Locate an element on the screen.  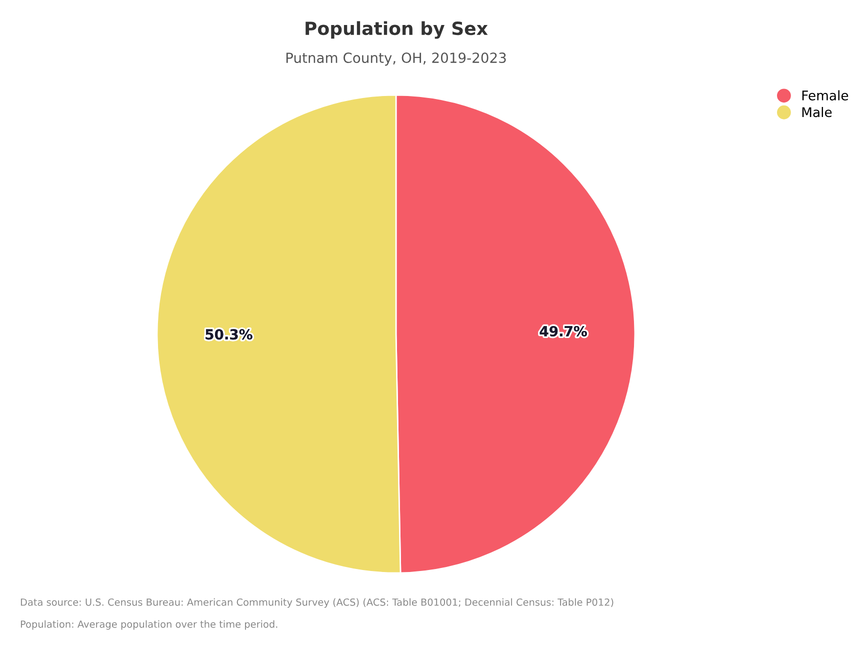
chart-subtitle: Putnam County, OH, 2019-2023 is located at coordinates (396, 59).